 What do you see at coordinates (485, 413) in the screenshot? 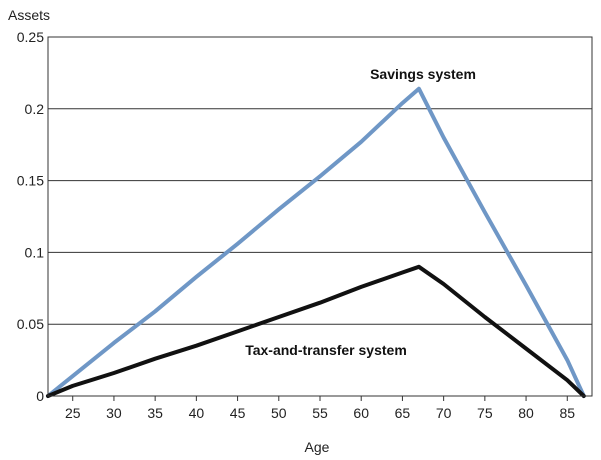
I see `x-tick-label: 75` at bounding box center [485, 413].